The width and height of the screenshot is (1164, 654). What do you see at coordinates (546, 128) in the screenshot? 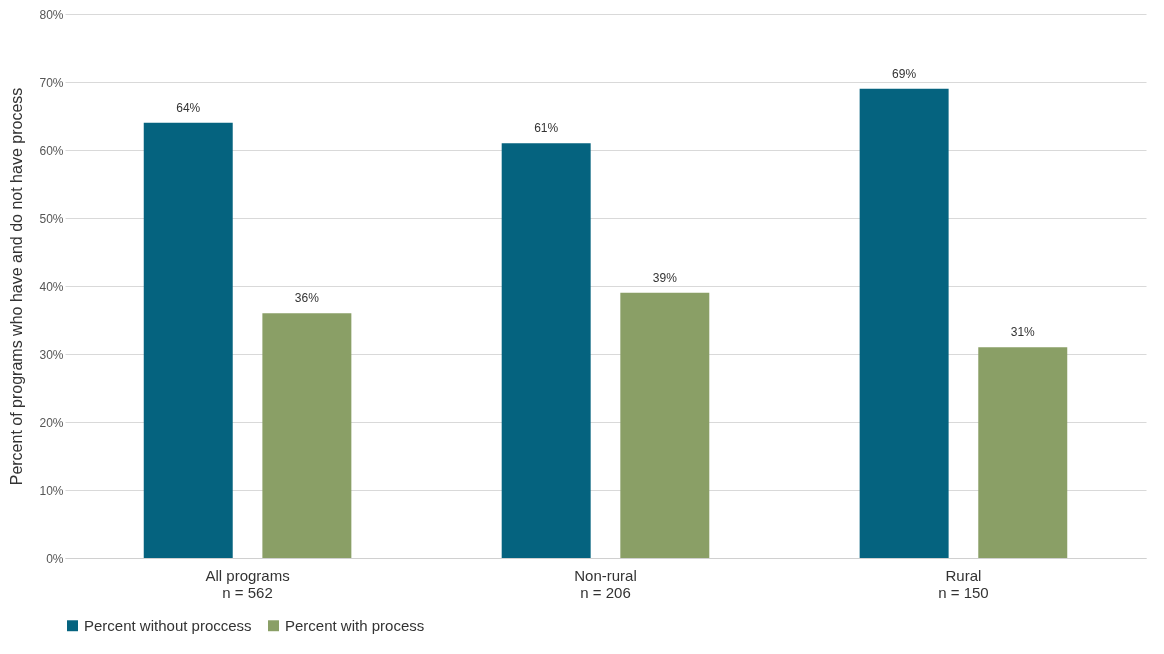
I see `data-label: 61%` at bounding box center [546, 128].